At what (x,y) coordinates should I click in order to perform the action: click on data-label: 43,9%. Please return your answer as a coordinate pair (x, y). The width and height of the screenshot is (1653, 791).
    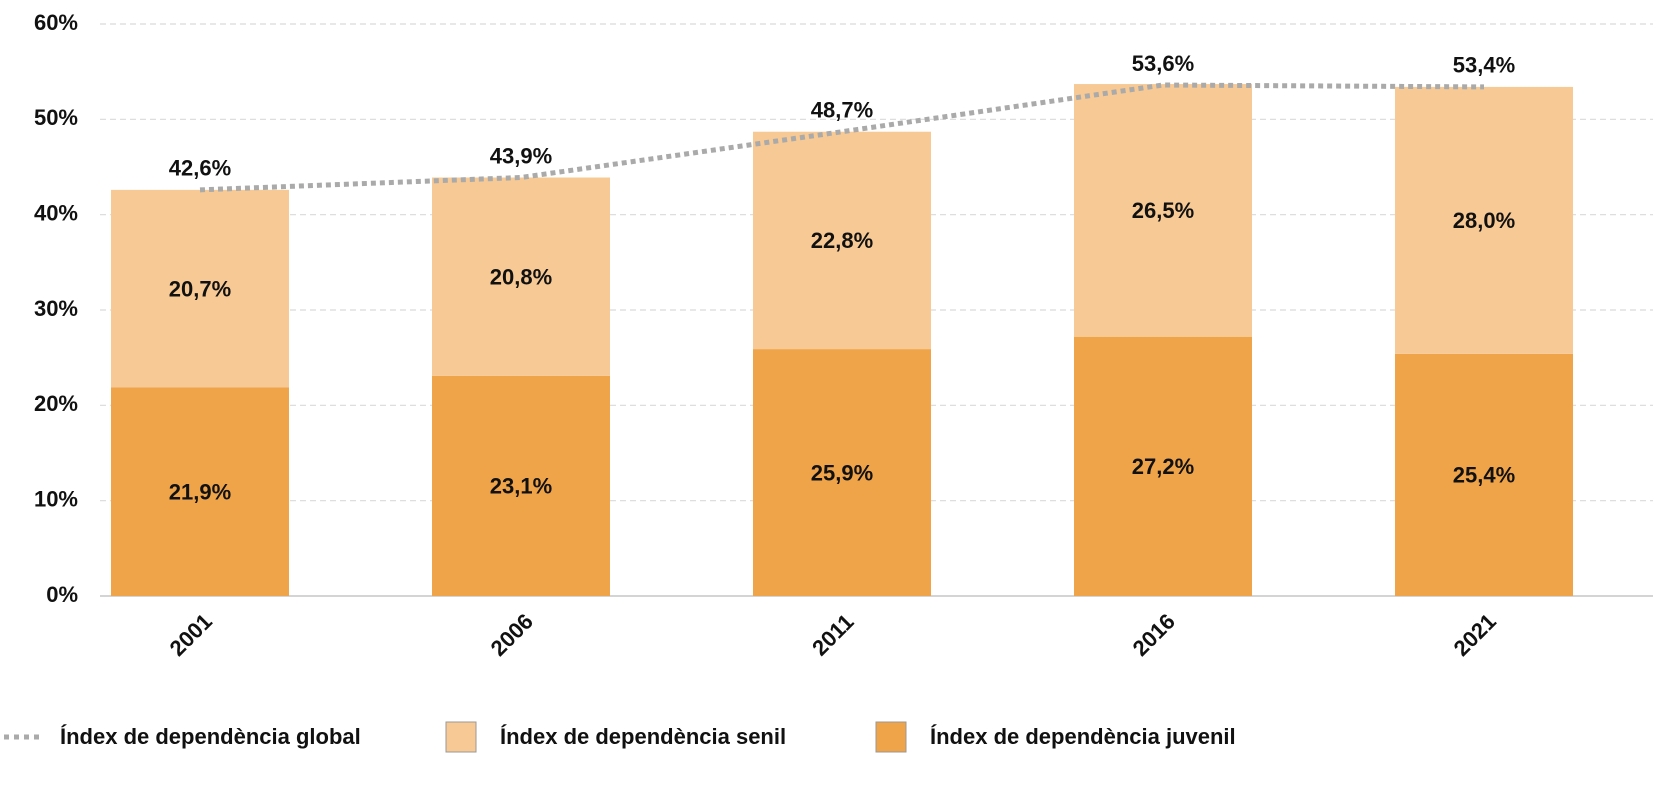
    Looking at the image, I should click on (521, 155).